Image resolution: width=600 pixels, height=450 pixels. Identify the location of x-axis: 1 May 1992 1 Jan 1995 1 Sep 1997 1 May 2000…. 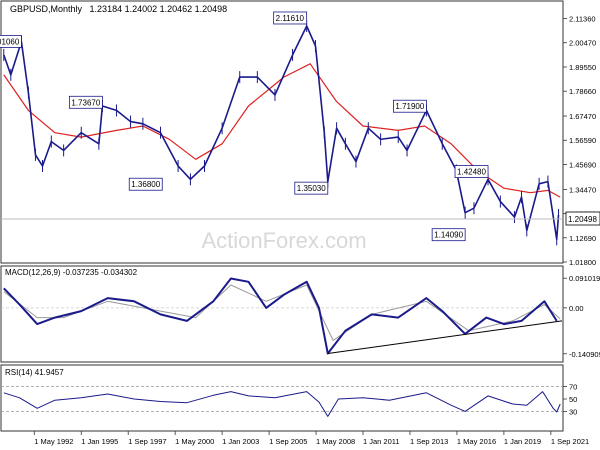
(311, 438).